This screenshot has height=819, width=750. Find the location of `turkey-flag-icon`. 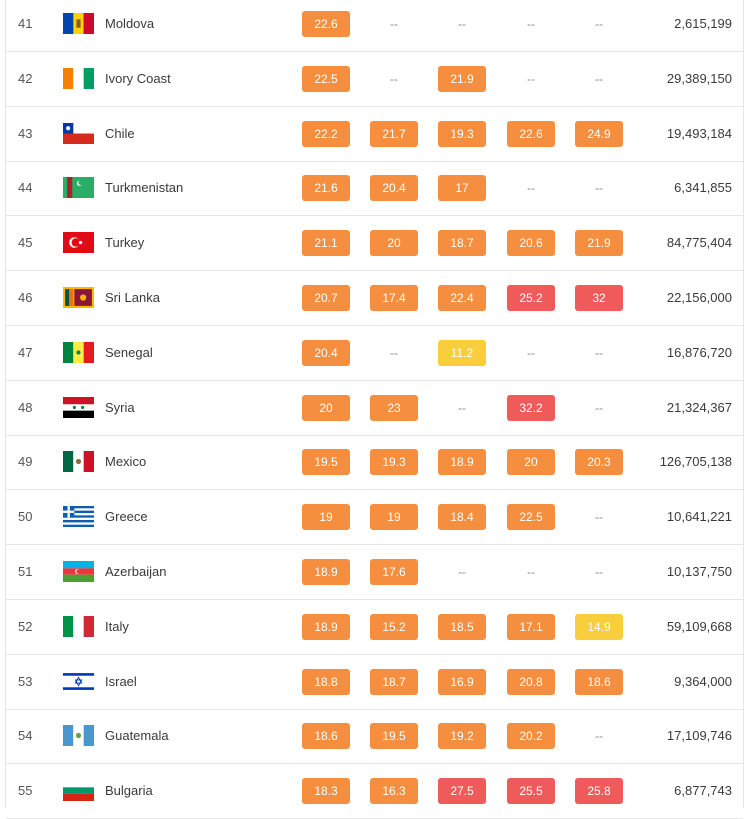

turkey-flag-icon is located at coordinates (78, 243).